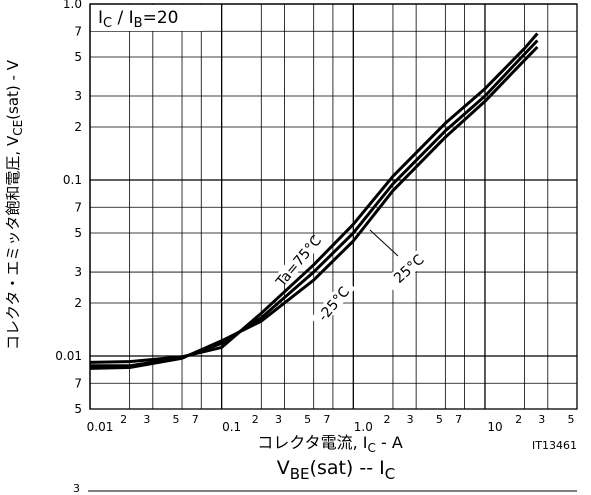 The height and width of the screenshot is (495, 591). I want to click on next-chart-title: VBE(sat) -- IC, so click(336, 470).